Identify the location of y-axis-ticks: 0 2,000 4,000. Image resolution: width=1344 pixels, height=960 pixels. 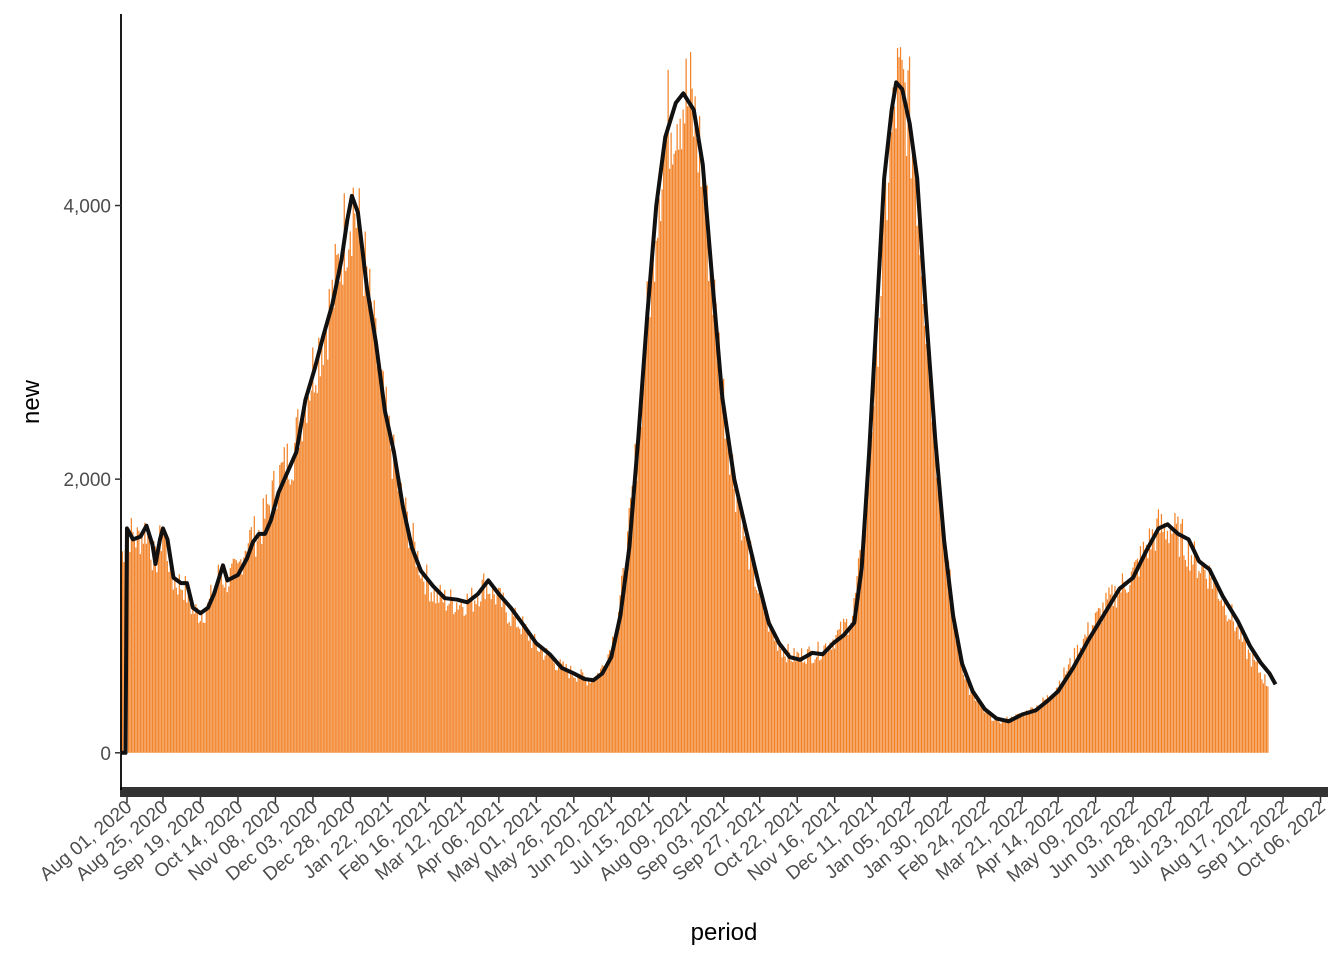
(92, 481).